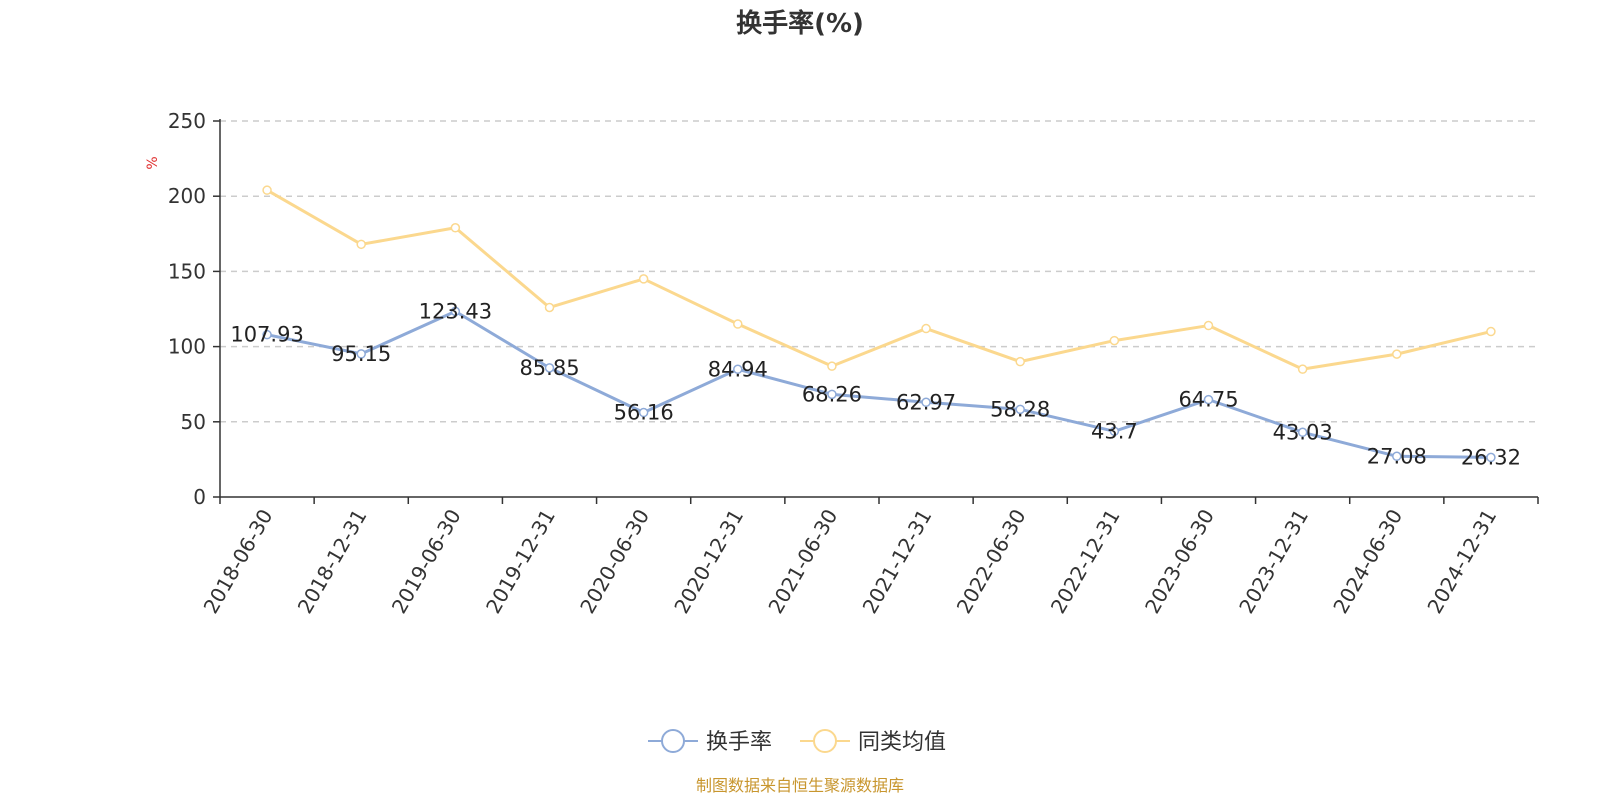  Describe the element at coordinates (187, 196) in the screenshot. I see `y-tick-label-200: 200` at that location.